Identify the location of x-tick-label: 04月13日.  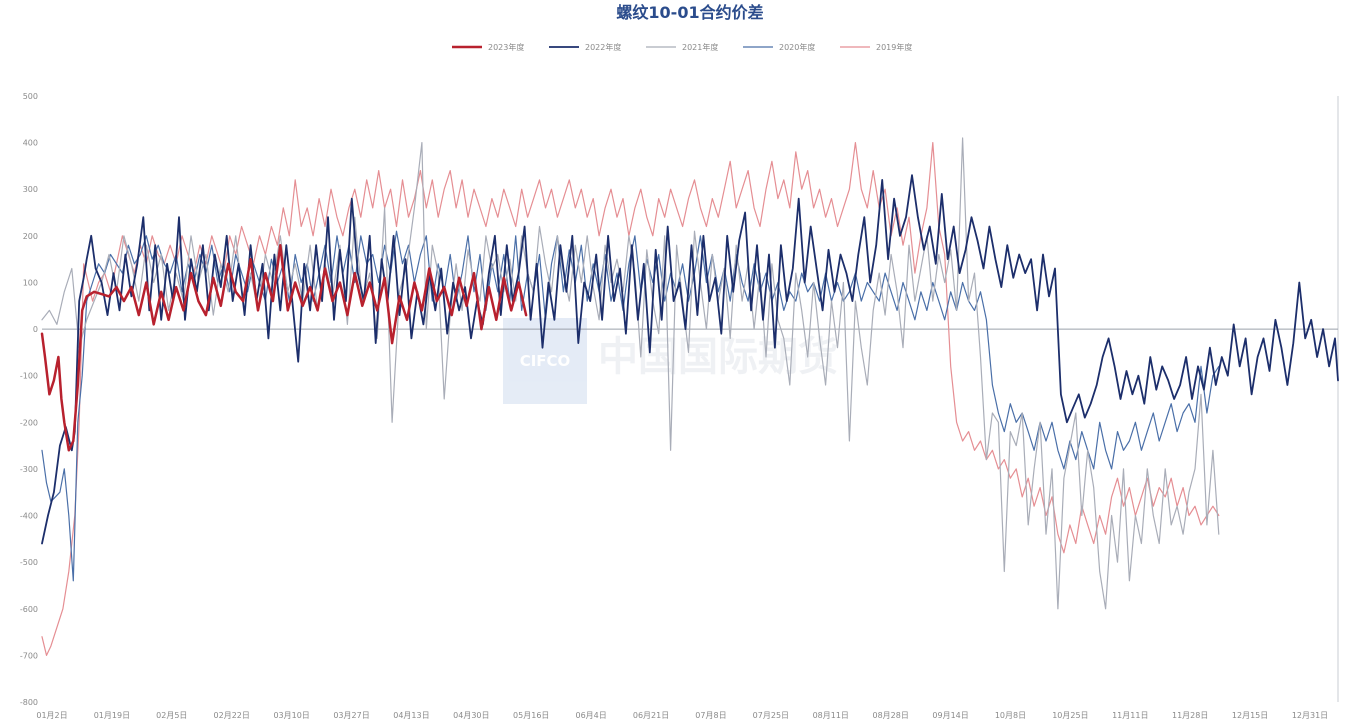
(411, 715).